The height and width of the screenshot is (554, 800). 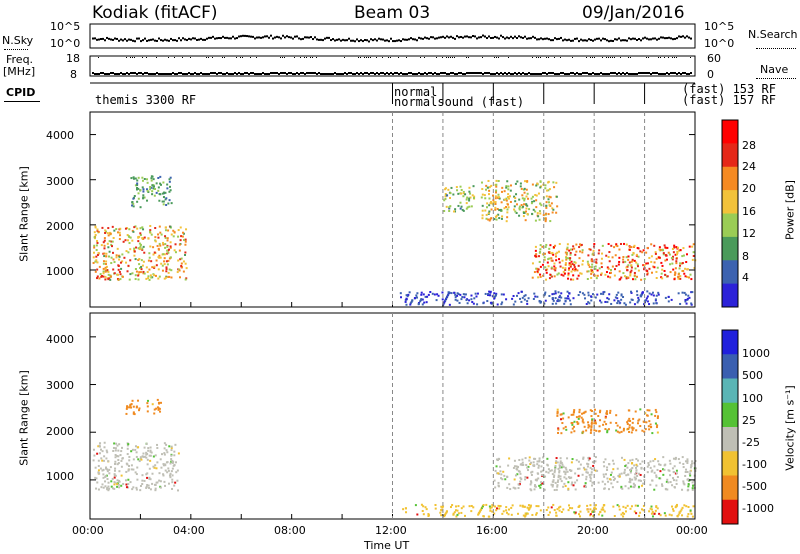 What do you see at coordinates (73, 58) in the screenshot?
I see `freq-tick-top: 18` at bounding box center [73, 58].